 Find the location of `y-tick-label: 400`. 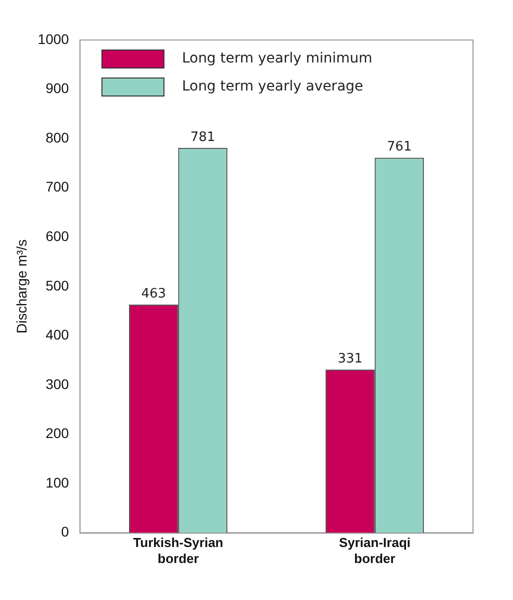

y-tick-label: 400 is located at coordinates (58, 334).